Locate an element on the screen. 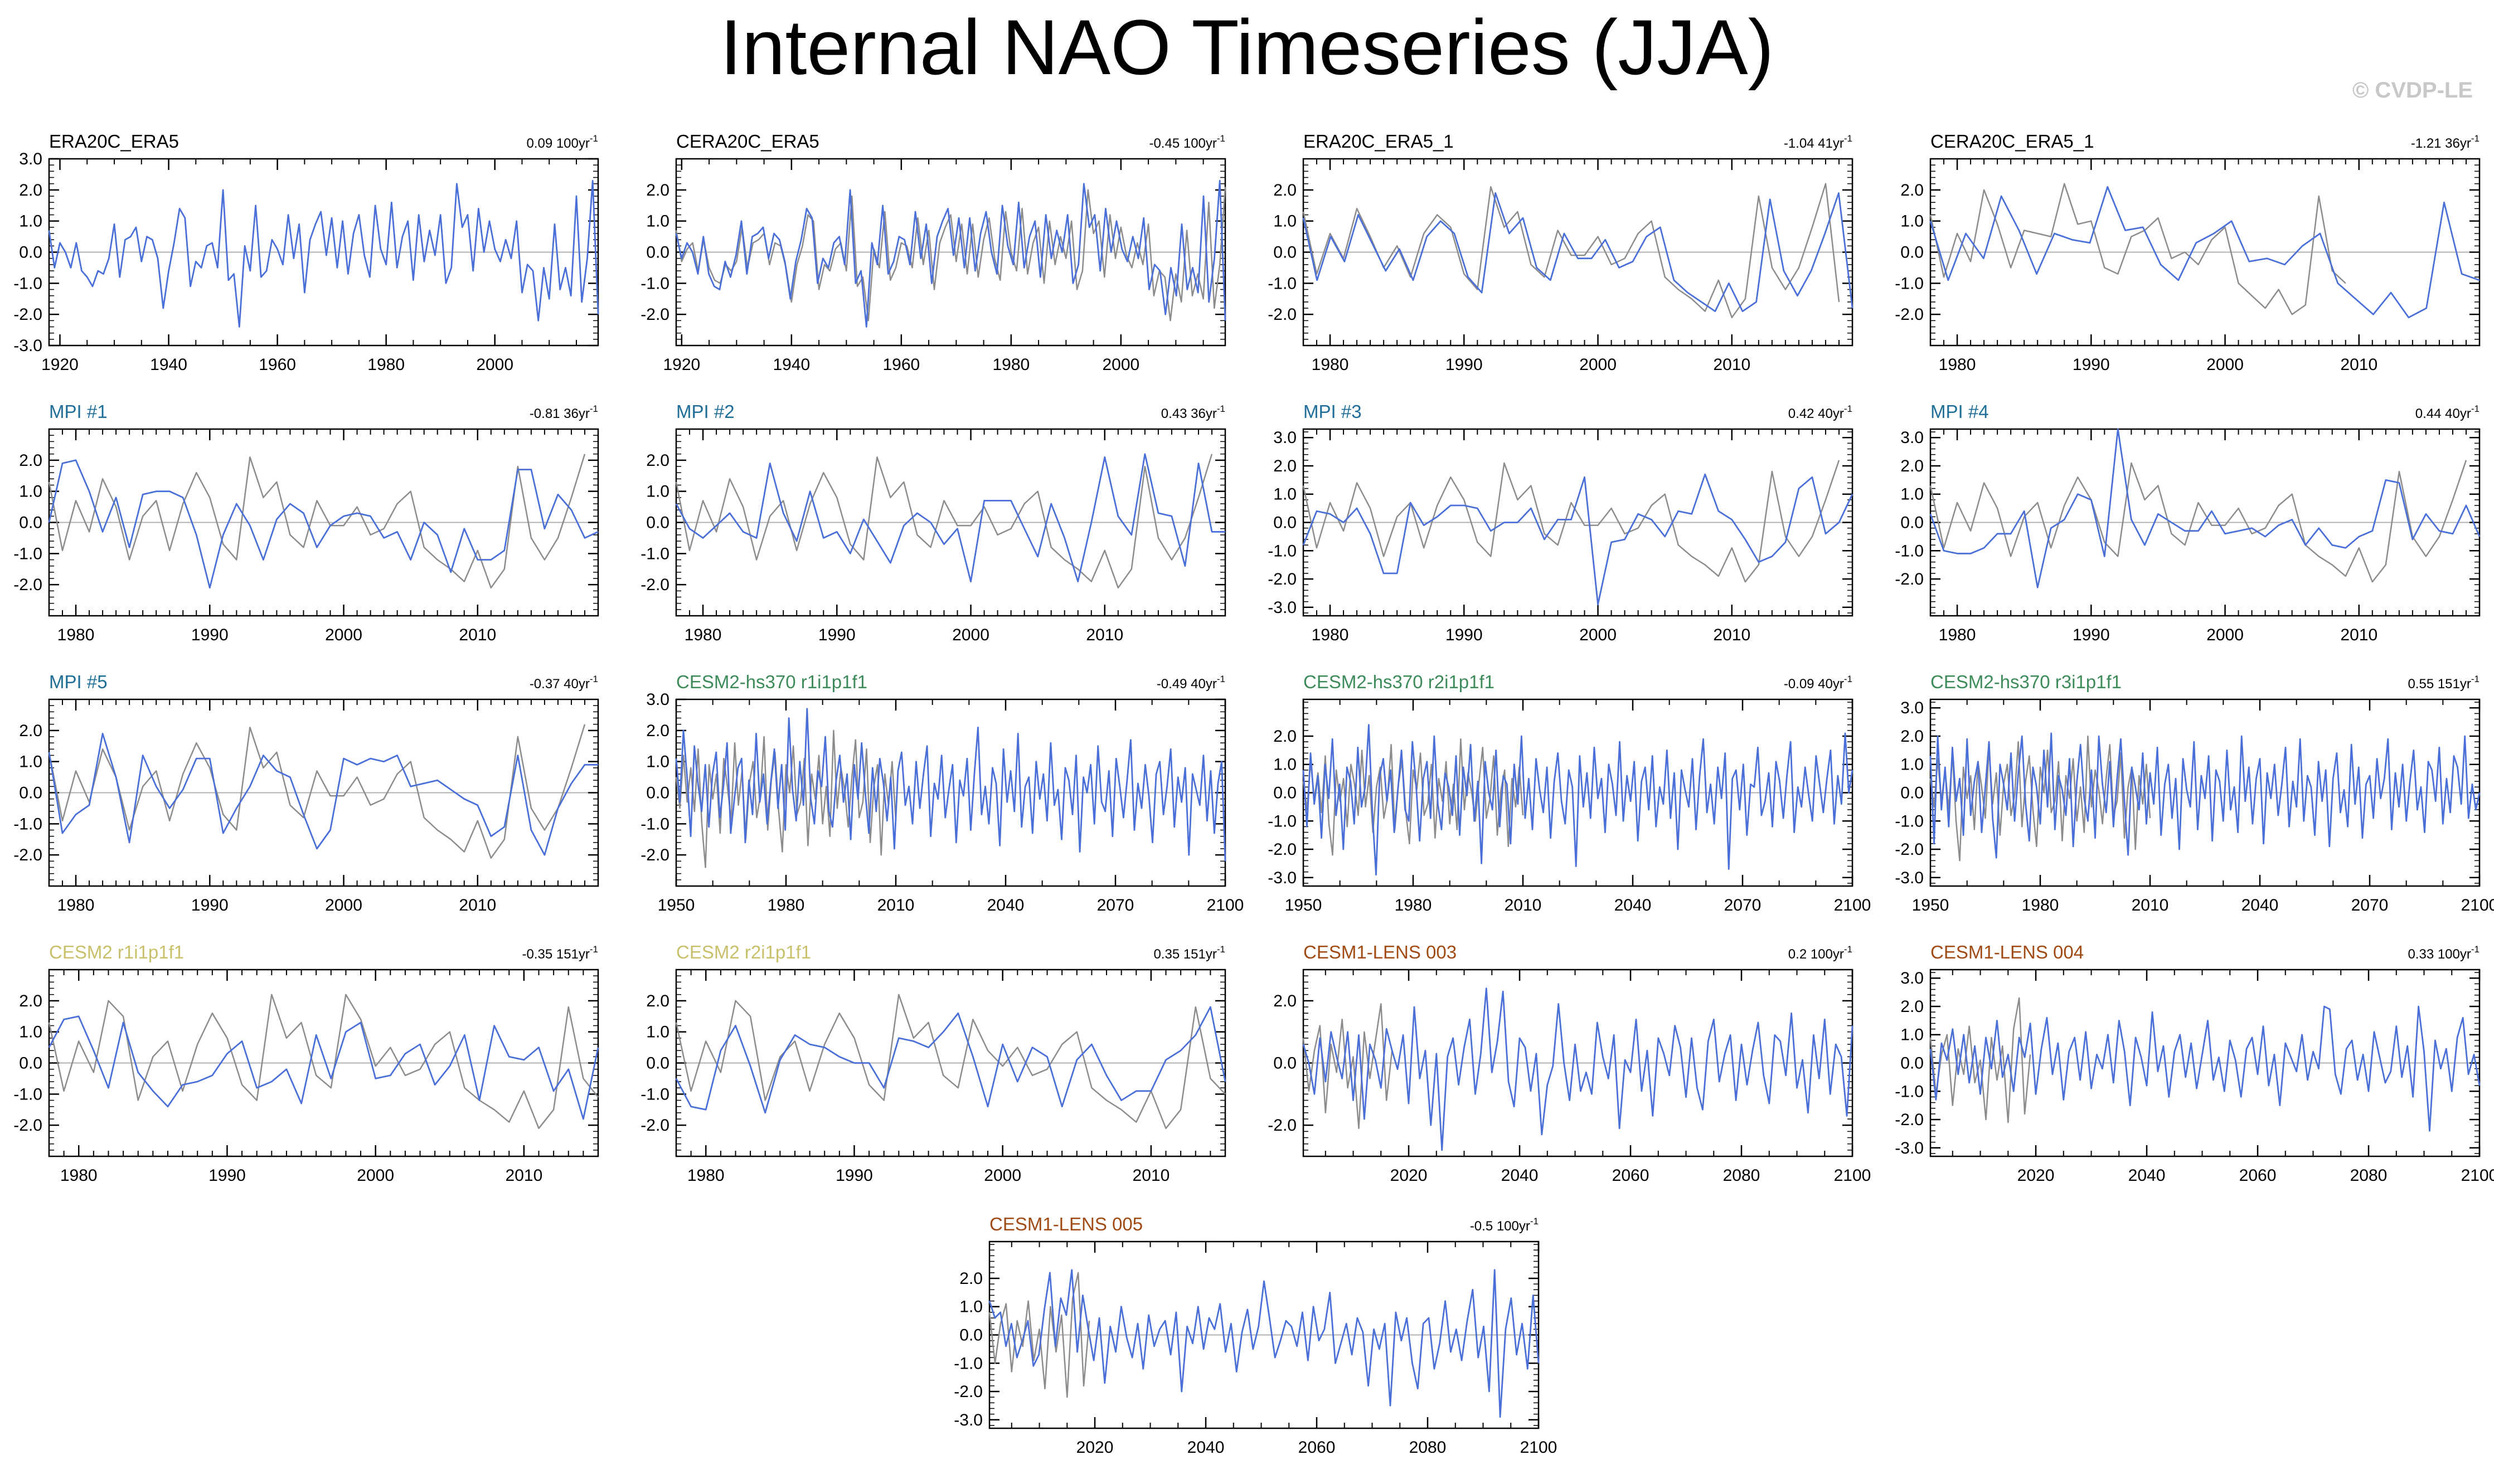  x-tick-label: 1920 is located at coordinates (60, 365).